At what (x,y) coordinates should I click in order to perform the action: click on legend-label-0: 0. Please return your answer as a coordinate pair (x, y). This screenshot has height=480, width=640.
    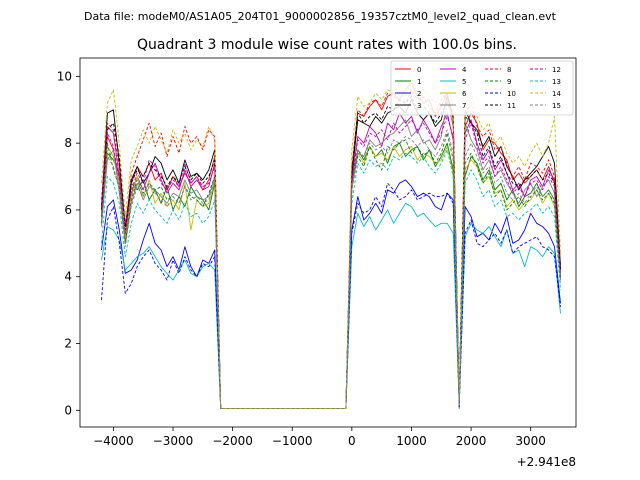
    Looking at the image, I should click on (419, 70).